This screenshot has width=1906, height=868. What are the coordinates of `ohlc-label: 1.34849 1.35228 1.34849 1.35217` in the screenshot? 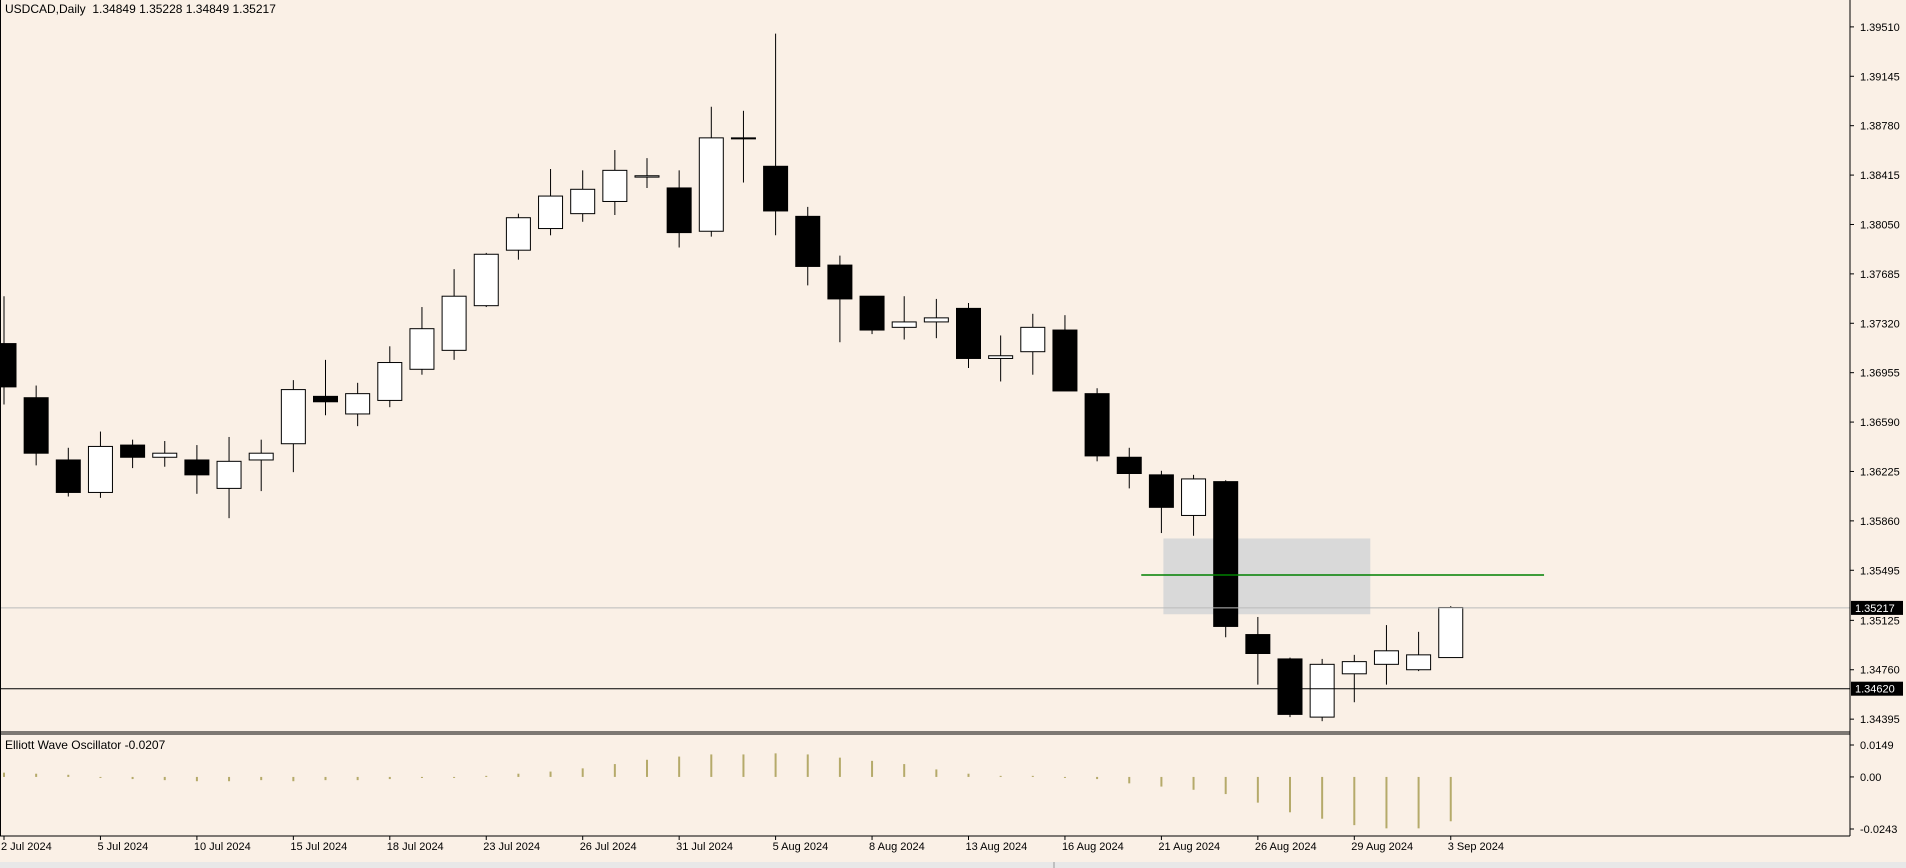 It's located at (184, 9).